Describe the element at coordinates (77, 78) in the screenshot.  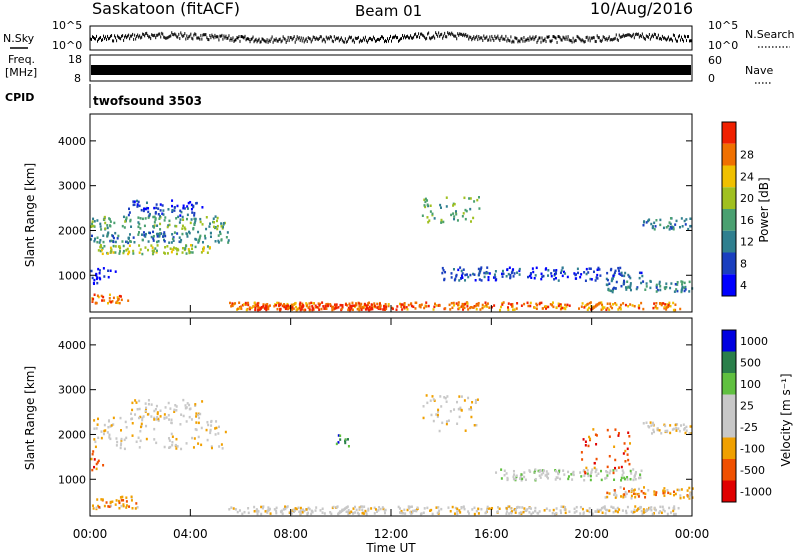
I see `freq-tick-bottom: 8` at that location.